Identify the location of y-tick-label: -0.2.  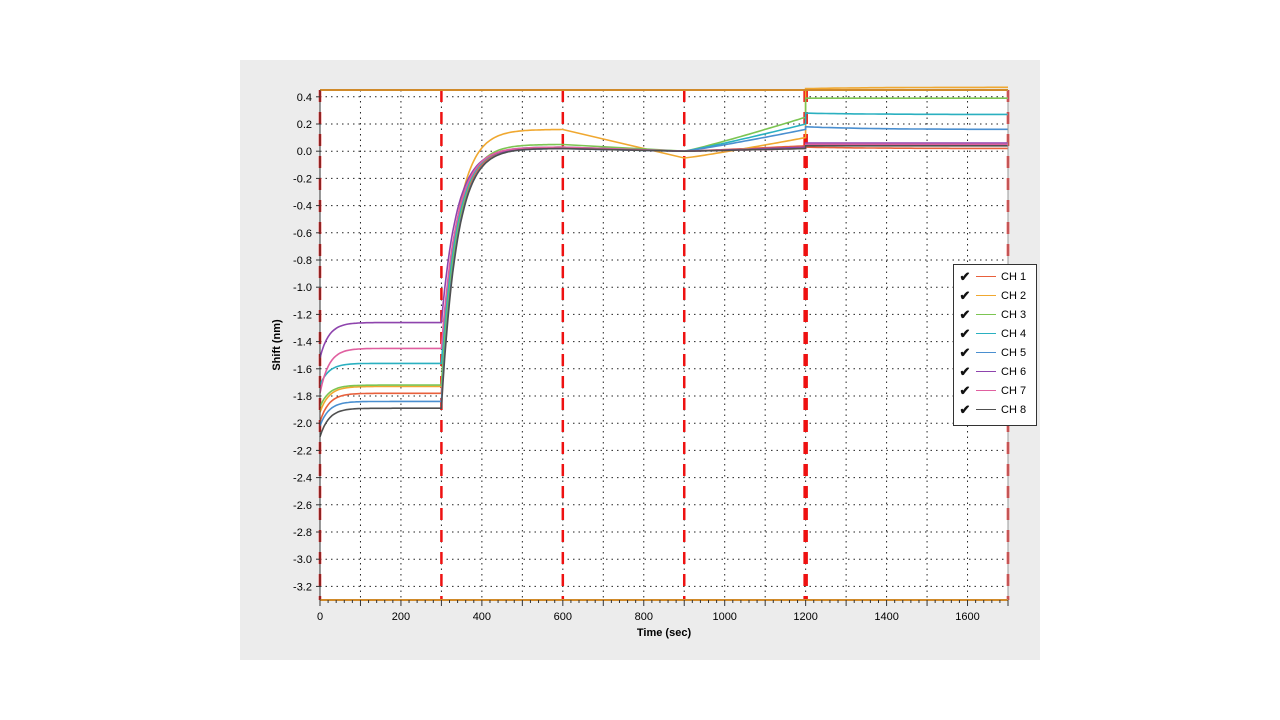
(302, 179).